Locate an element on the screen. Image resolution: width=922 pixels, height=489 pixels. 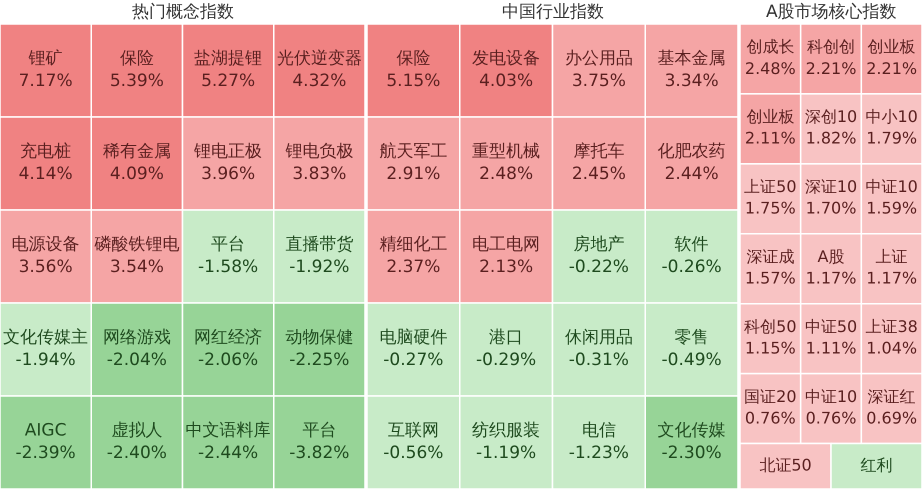
category-label: 中证50 is located at coordinates (831, 326).